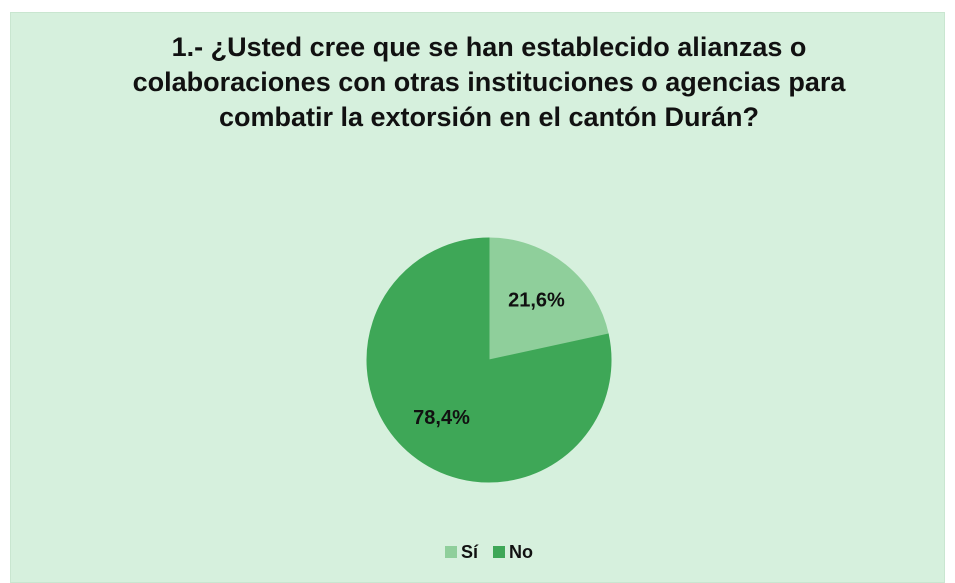 This screenshot has height=583, width=955. Describe the element at coordinates (470, 552) in the screenshot. I see `legend-label: Sí` at that location.